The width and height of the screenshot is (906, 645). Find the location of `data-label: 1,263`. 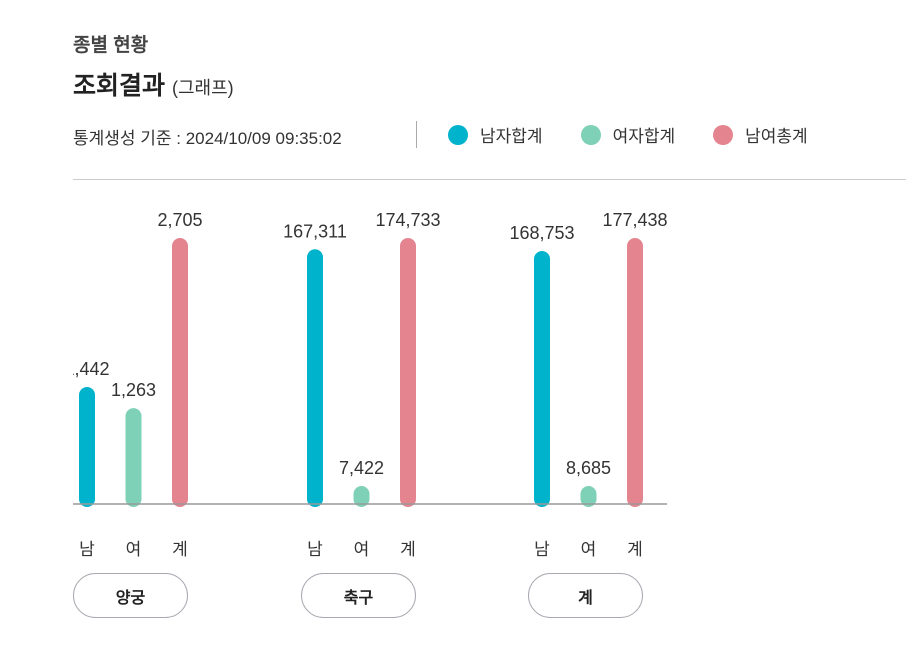

data-label: 1,263 is located at coordinates (133, 390).